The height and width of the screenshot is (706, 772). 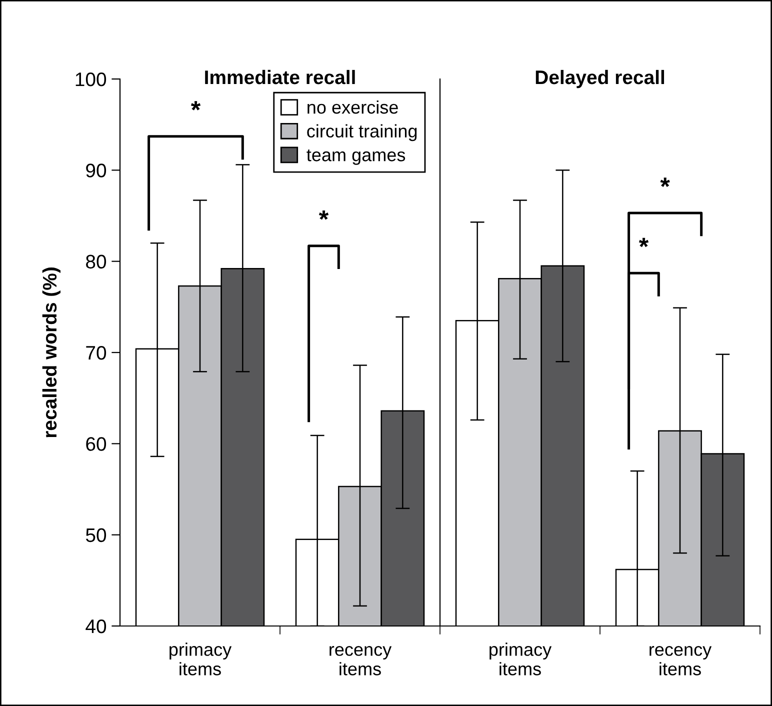 What do you see at coordinates (353, 107) in the screenshot?
I see `legend-label: no exercise` at bounding box center [353, 107].